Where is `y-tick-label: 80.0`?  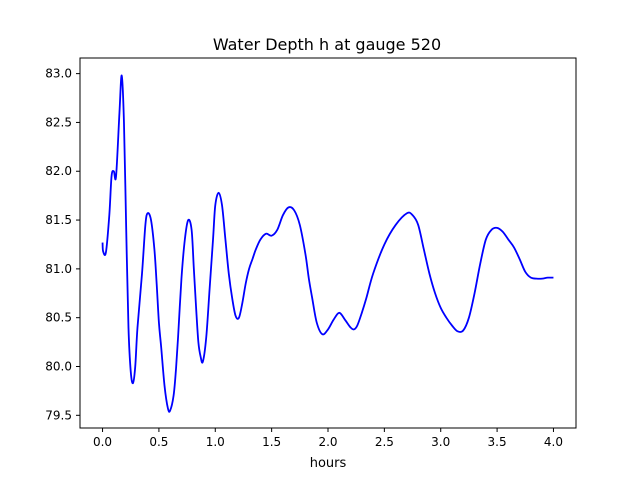 y-tick-label: 80.0 is located at coordinates (58, 366).